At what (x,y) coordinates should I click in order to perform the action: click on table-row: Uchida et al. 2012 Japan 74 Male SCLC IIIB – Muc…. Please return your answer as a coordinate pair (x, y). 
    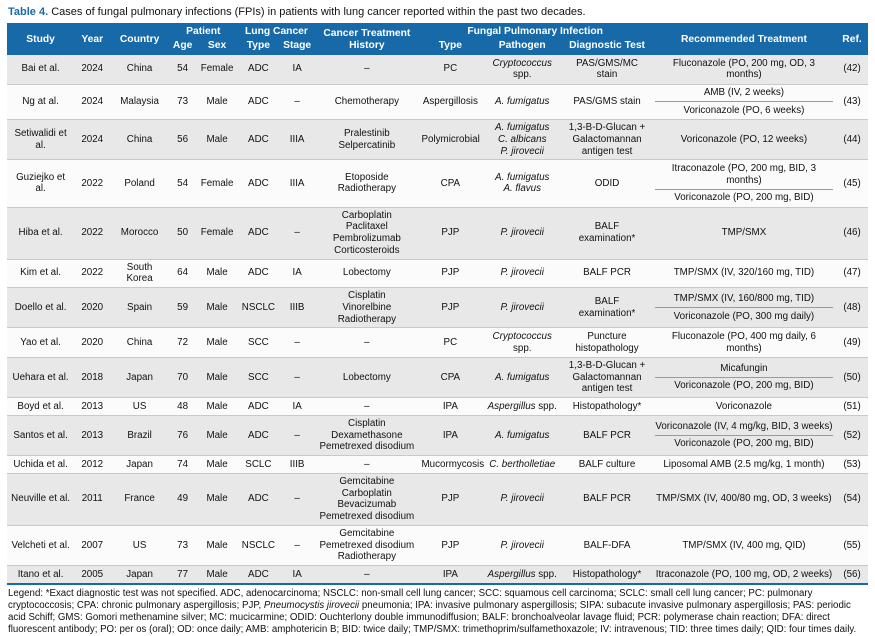
    Looking at the image, I should click on (437, 464).